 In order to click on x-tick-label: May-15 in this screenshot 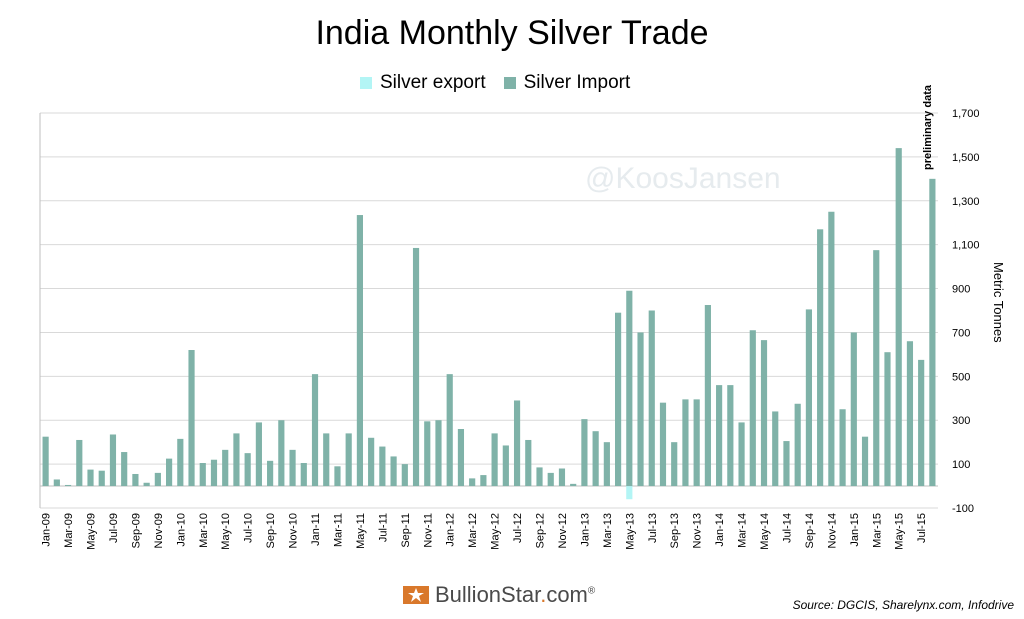, I will do `click(900, 531)`.